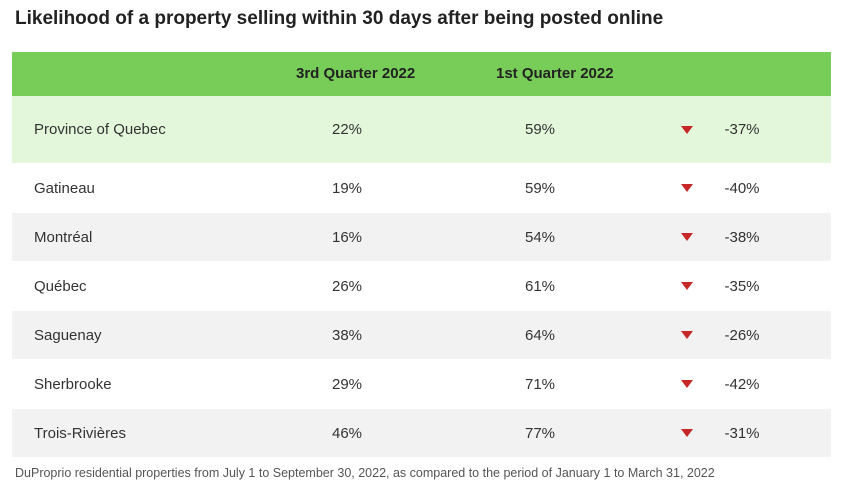  What do you see at coordinates (540, 384) in the screenshot?
I see `q1-2022-value: 71%` at bounding box center [540, 384].